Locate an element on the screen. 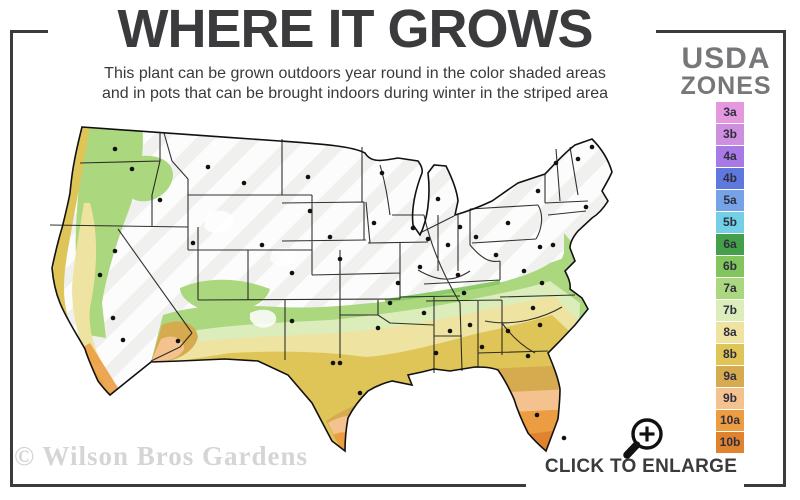 Image resolution: width=800 pixels, height=500 pixels. legend-swatch-3b: 3b is located at coordinates (730, 134).